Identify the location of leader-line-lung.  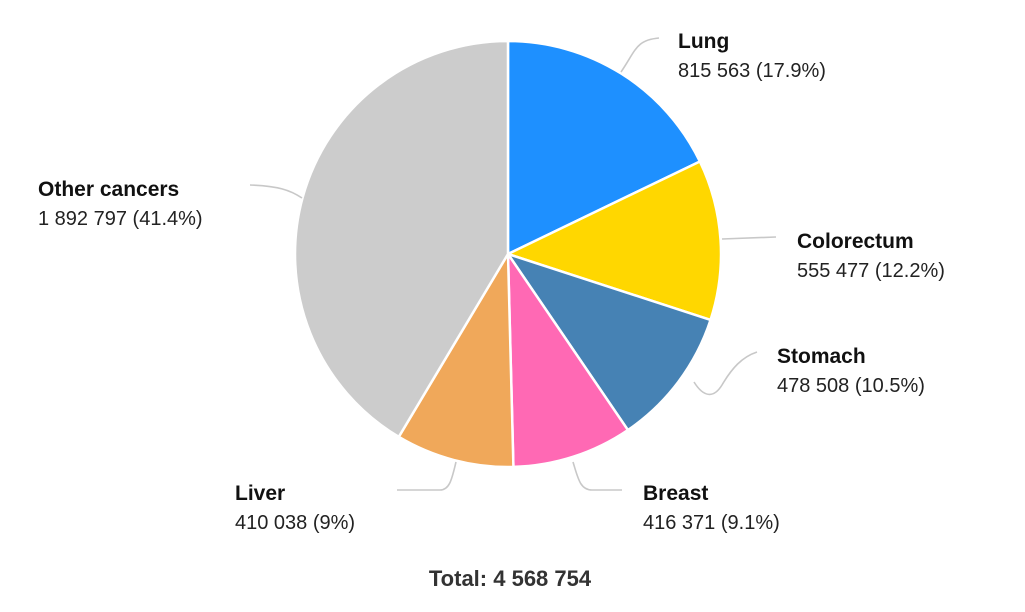
(640, 55).